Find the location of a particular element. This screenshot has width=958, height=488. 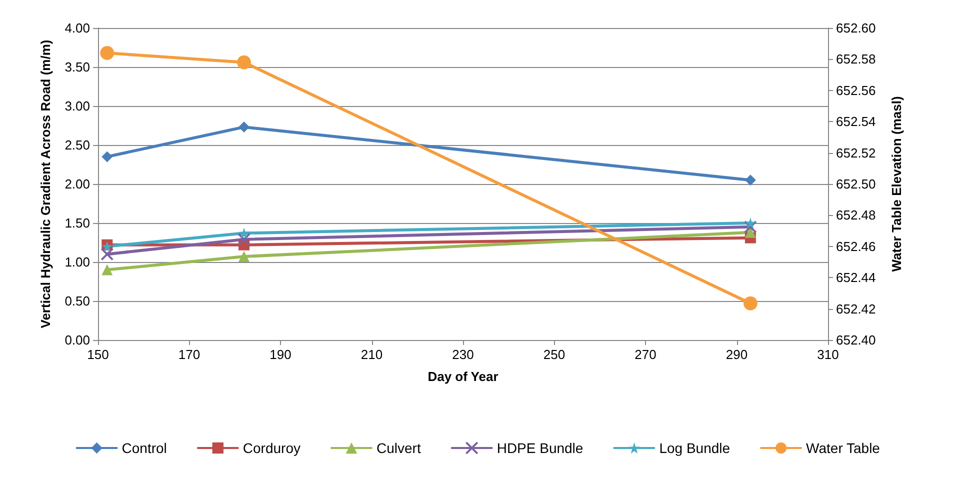

x-tick-label: 230 is located at coordinates (463, 354).